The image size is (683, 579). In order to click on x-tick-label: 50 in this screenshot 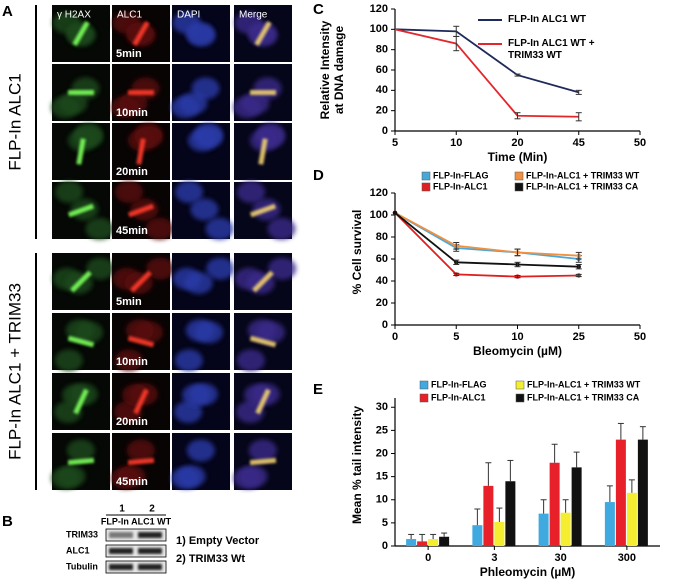, I will do `click(640, 337)`.